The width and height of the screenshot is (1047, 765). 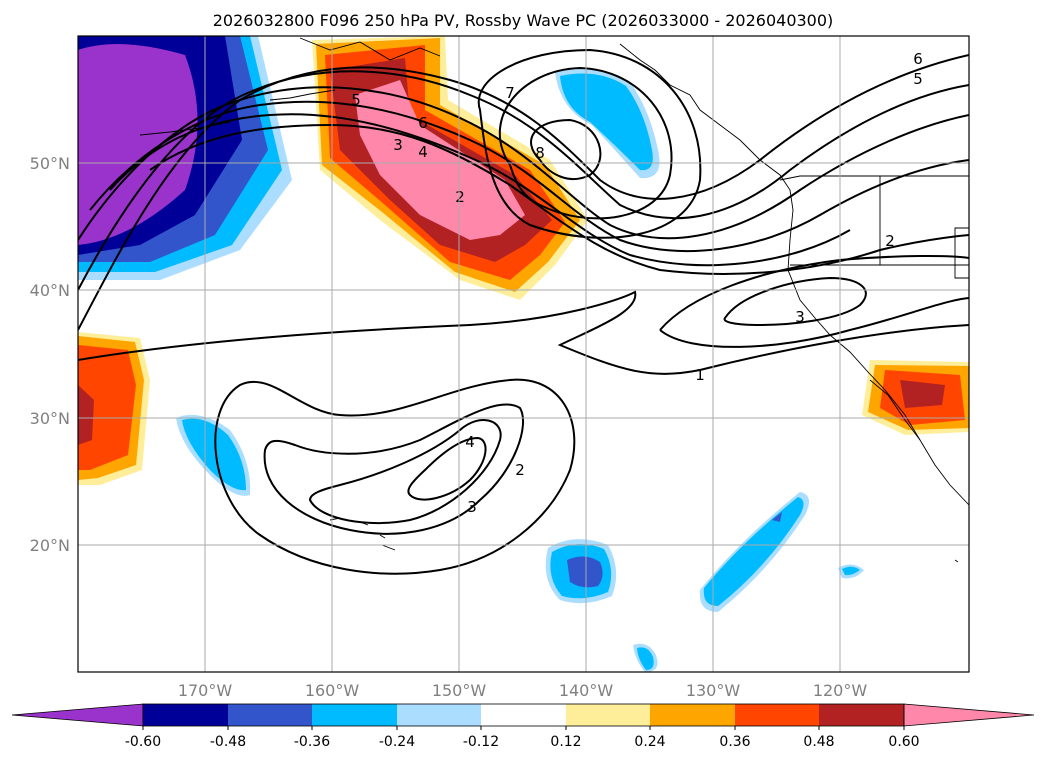 What do you see at coordinates (459, 690) in the screenshot?
I see `lon-label: 150°W` at bounding box center [459, 690].